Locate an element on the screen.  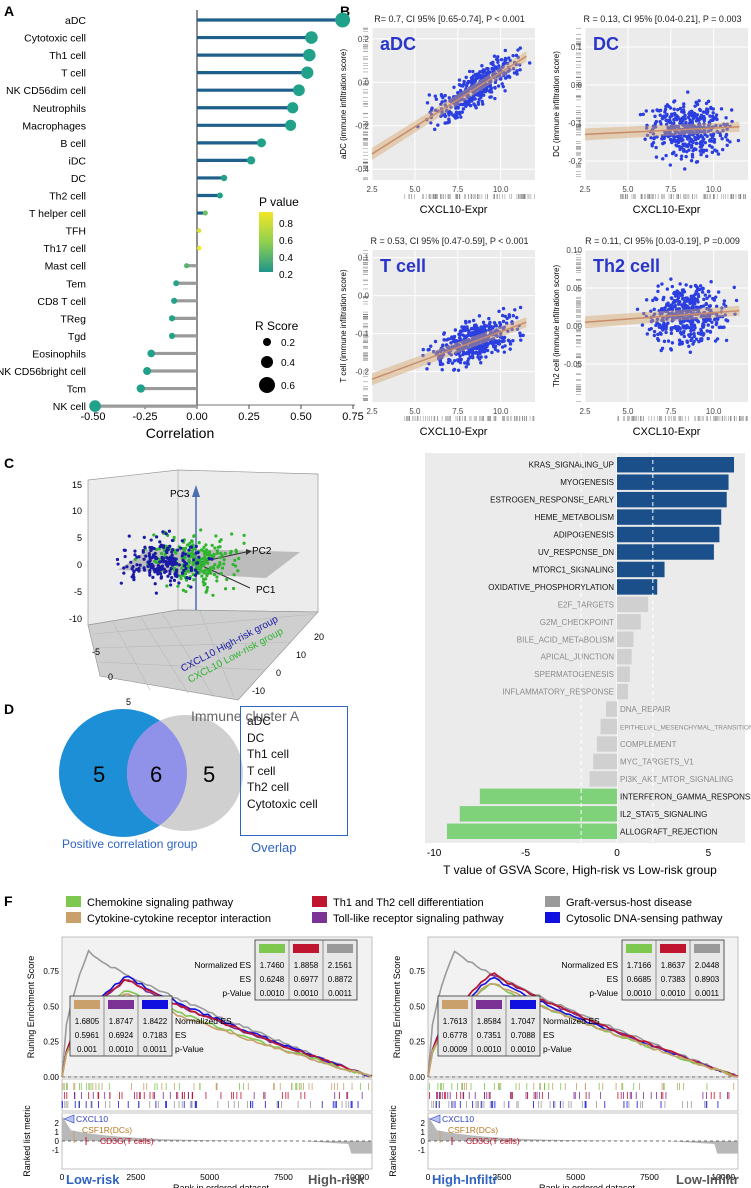
panel-label-b: B is located at coordinates (345, 11).